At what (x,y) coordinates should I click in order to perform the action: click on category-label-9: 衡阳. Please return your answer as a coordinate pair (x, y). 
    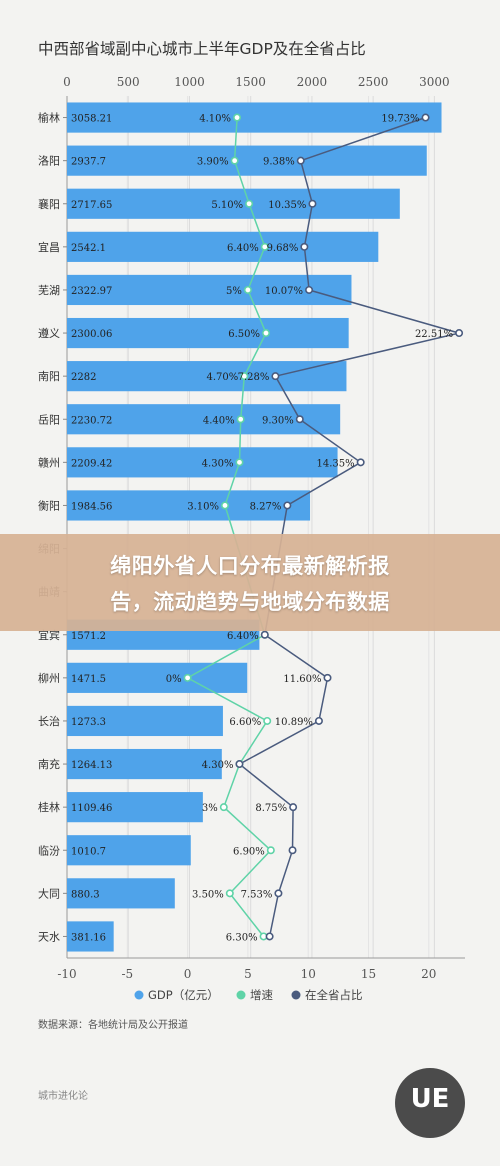
    Looking at the image, I should click on (49, 505).